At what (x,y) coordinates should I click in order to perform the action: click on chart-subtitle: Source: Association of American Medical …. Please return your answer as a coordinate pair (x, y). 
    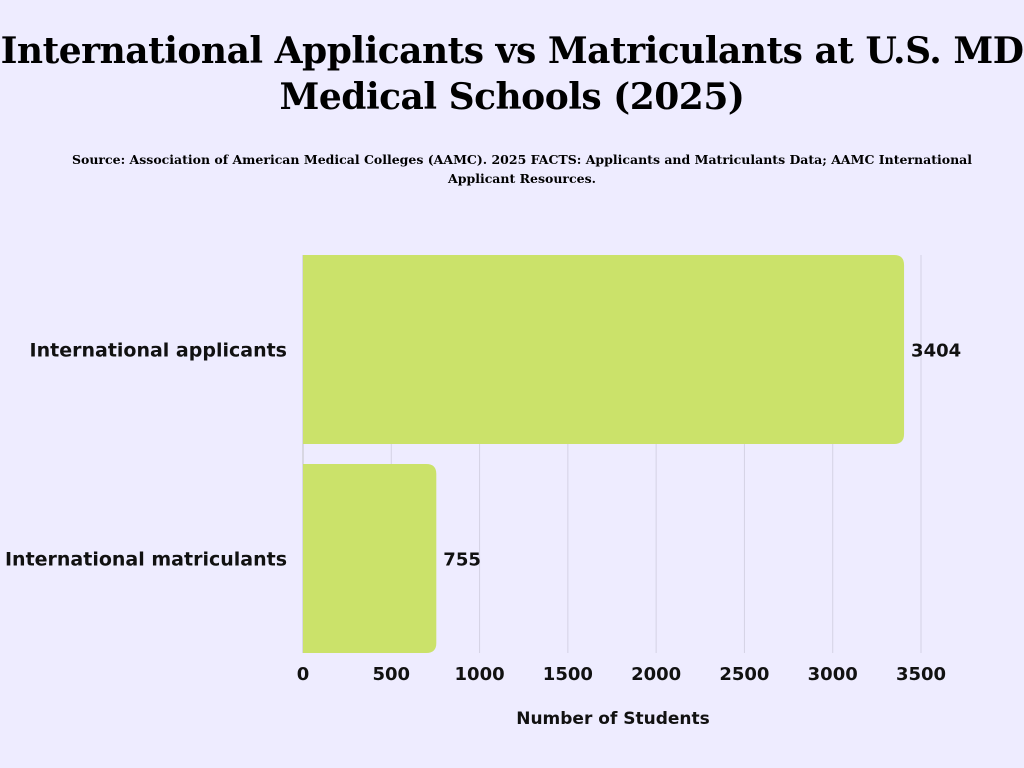
    Looking at the image, I should click on (522, 169).